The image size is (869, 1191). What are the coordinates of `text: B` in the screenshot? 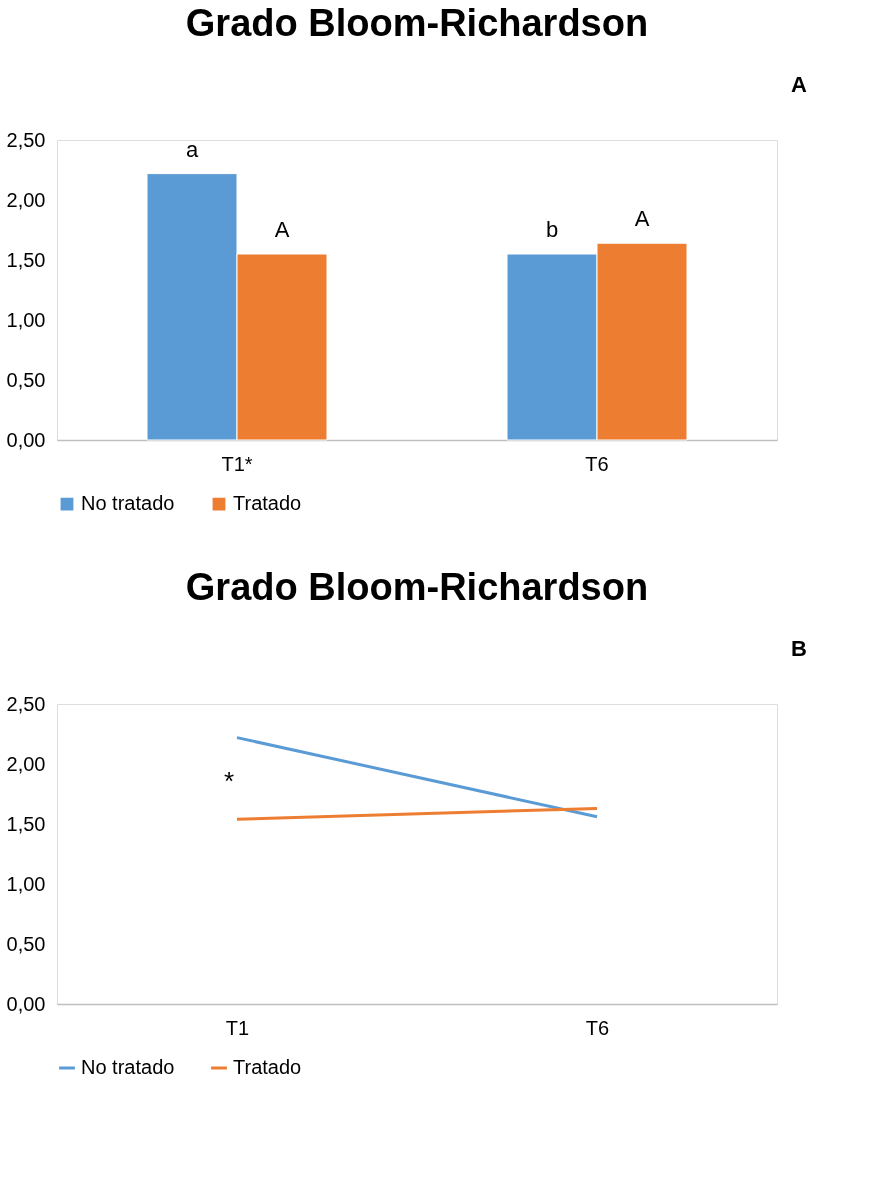 It's located at (799, 648).